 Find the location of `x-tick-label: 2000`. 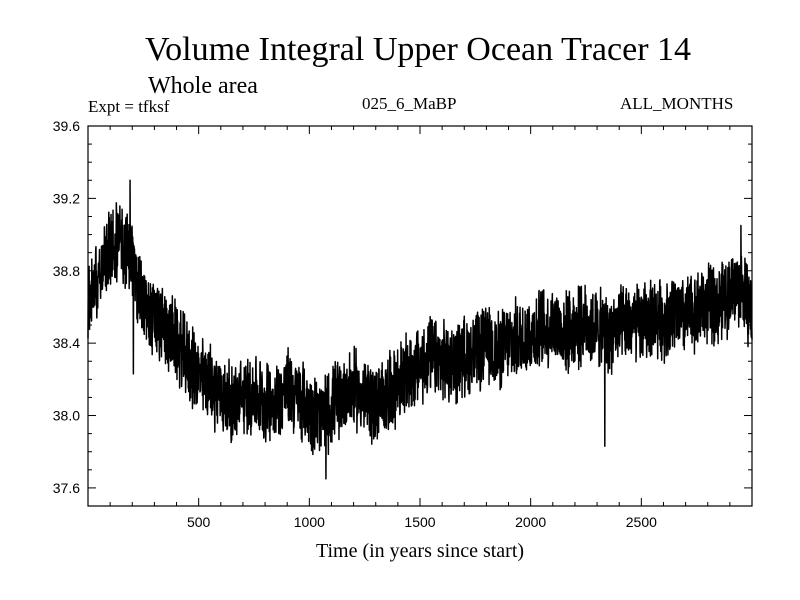

x-tick-label: 2000 is located at coordinates (530, 522).